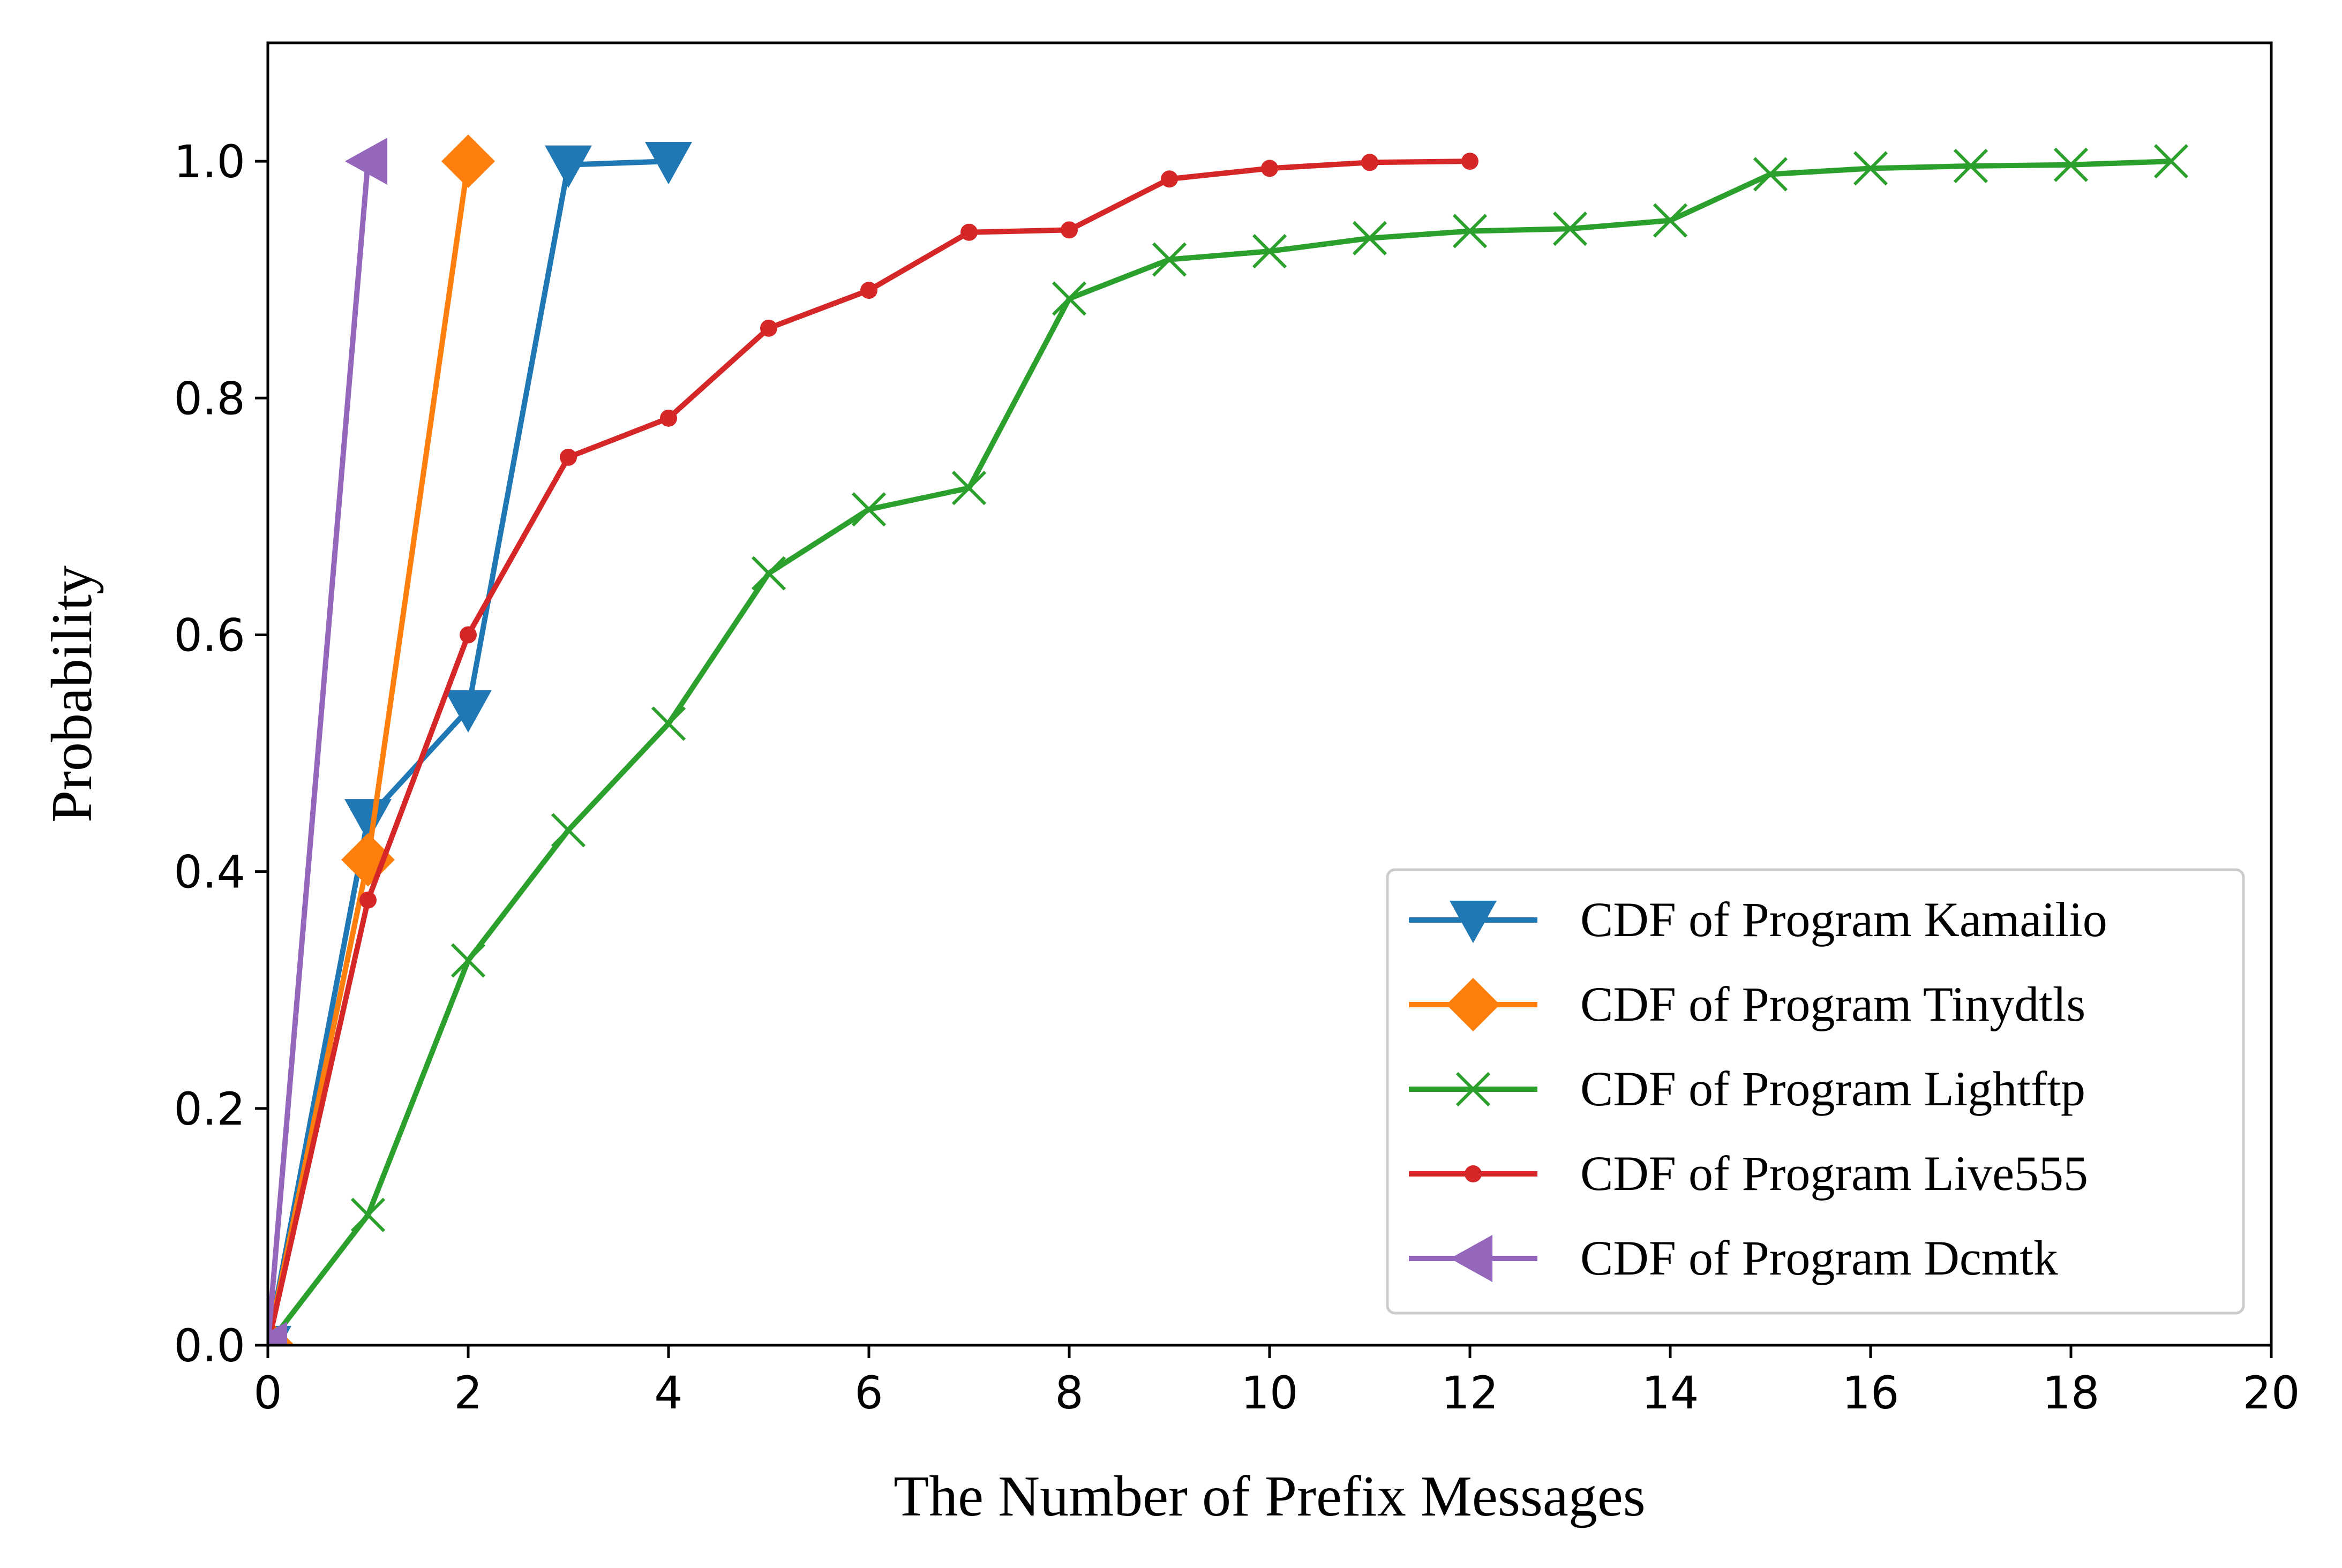 Image resolution: width=2342 pixels, height=1568 pixels. I want to click on x-tick-label: 4, so click(668, 1393).